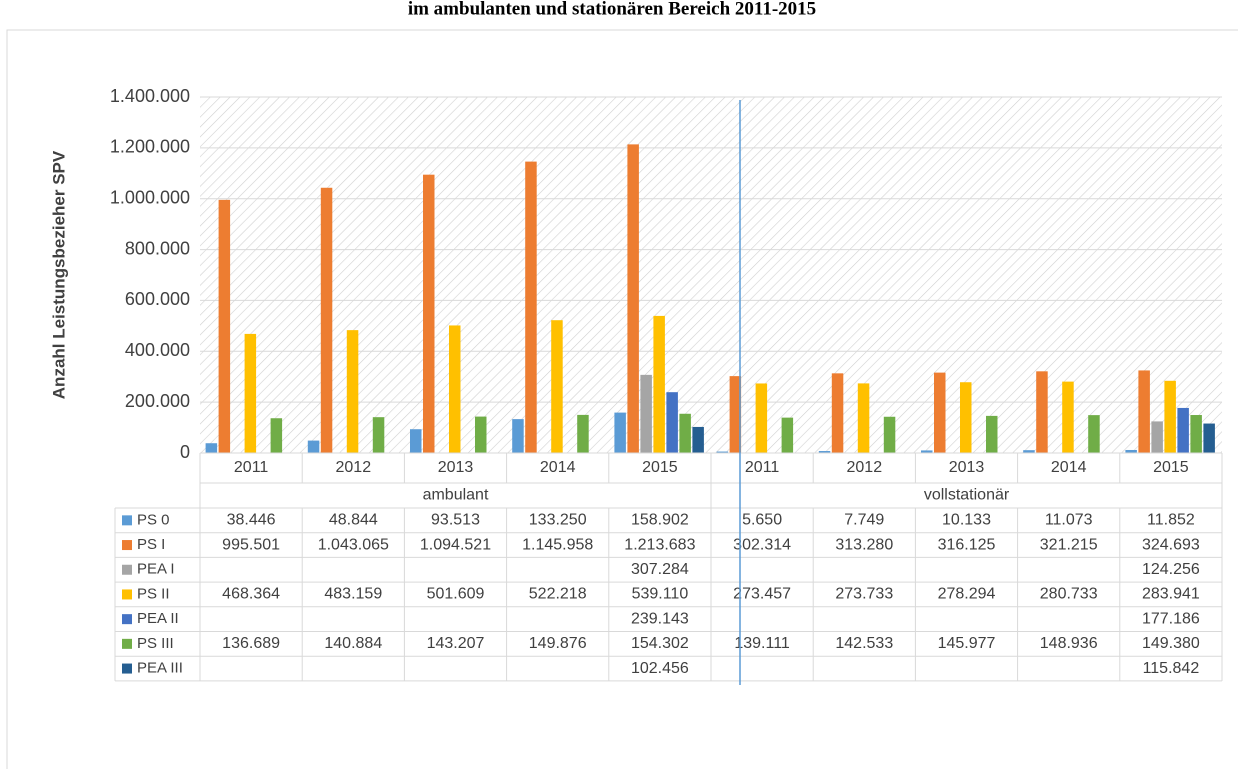  I want to click on table-value: 7.749, so click(864, 520).